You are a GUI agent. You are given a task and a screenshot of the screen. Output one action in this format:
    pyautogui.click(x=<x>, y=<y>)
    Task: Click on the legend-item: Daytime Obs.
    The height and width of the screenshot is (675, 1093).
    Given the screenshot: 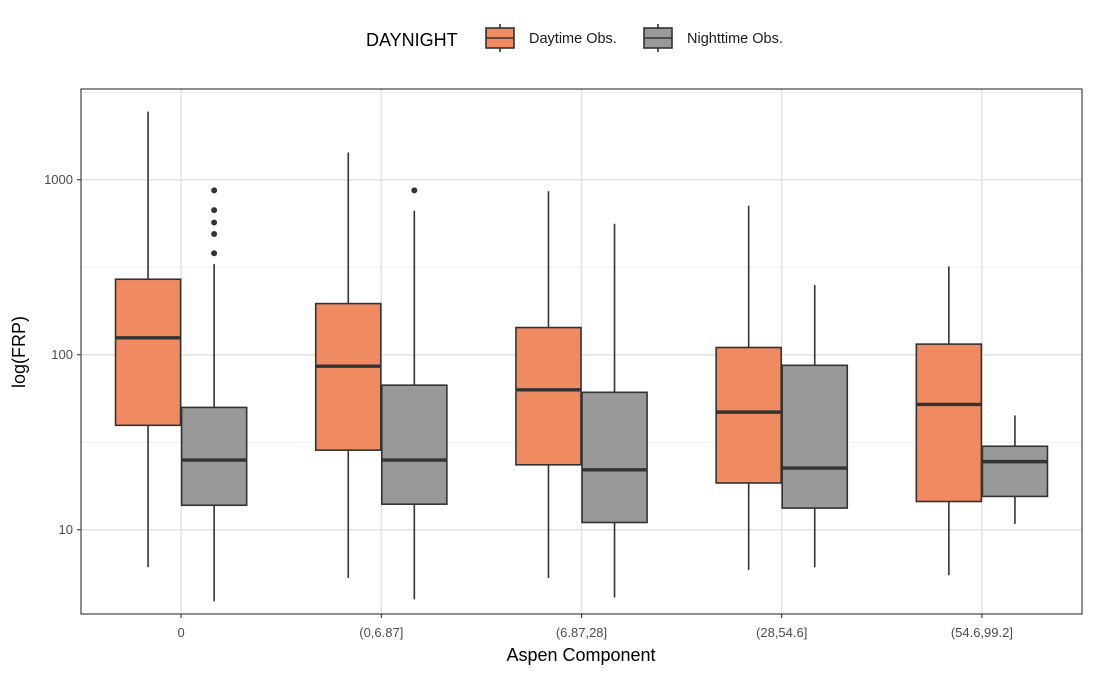 What is the action you would take?
    pyautogui.click(x=551, y=38)
    